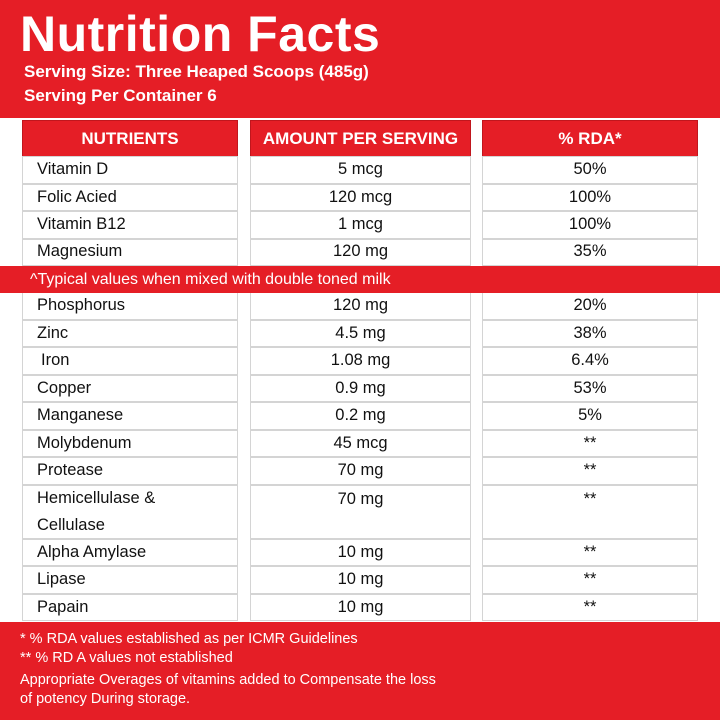 The image size is (720, 720). Describe the element at coordinates (130, 471) in the screenshot. I see `nutrient-name: Protease` at that location.